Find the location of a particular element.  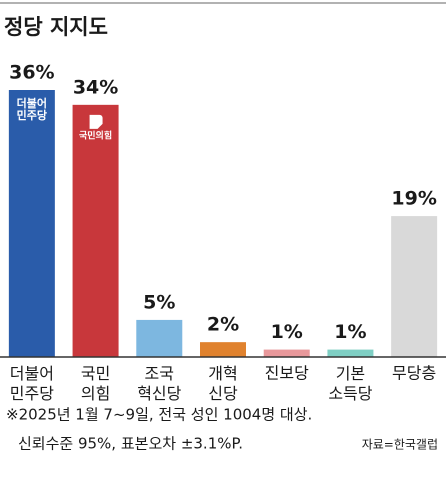

x-tick-label: 더불어 민주당 is located at coordinates (32, 383).